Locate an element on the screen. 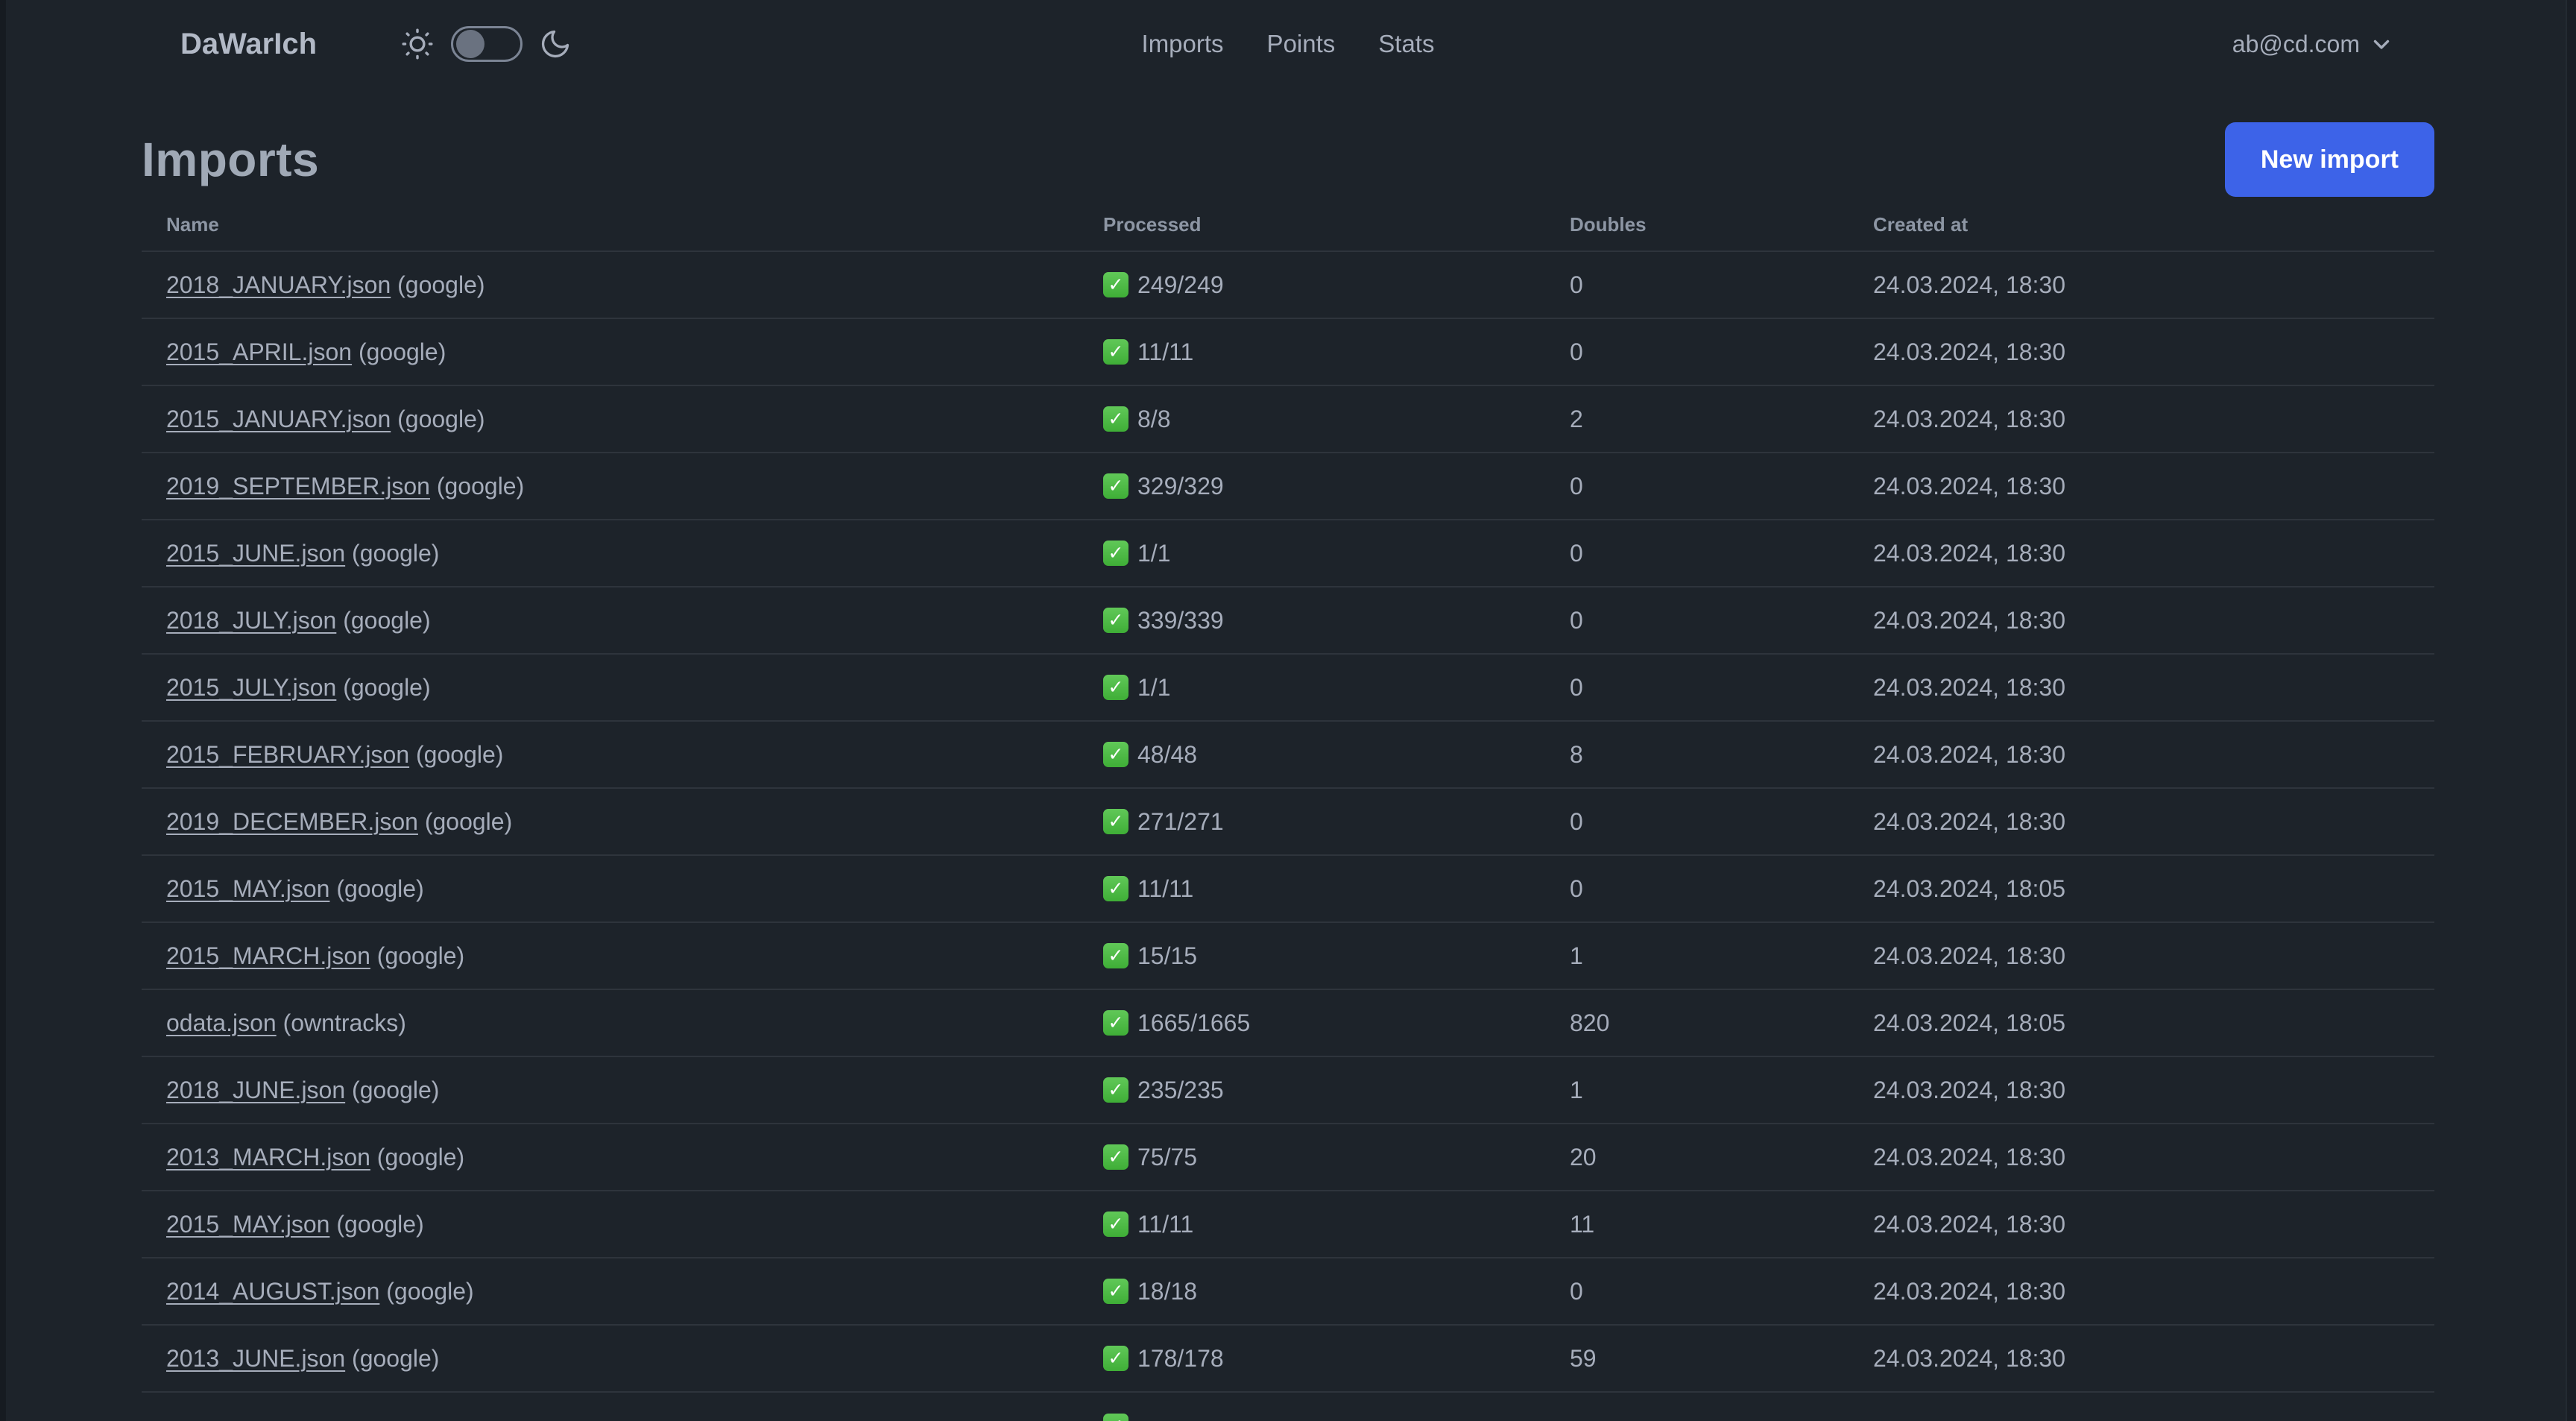  processed-cell: ✓ 15/15 is located at coordinates (1337, 956).